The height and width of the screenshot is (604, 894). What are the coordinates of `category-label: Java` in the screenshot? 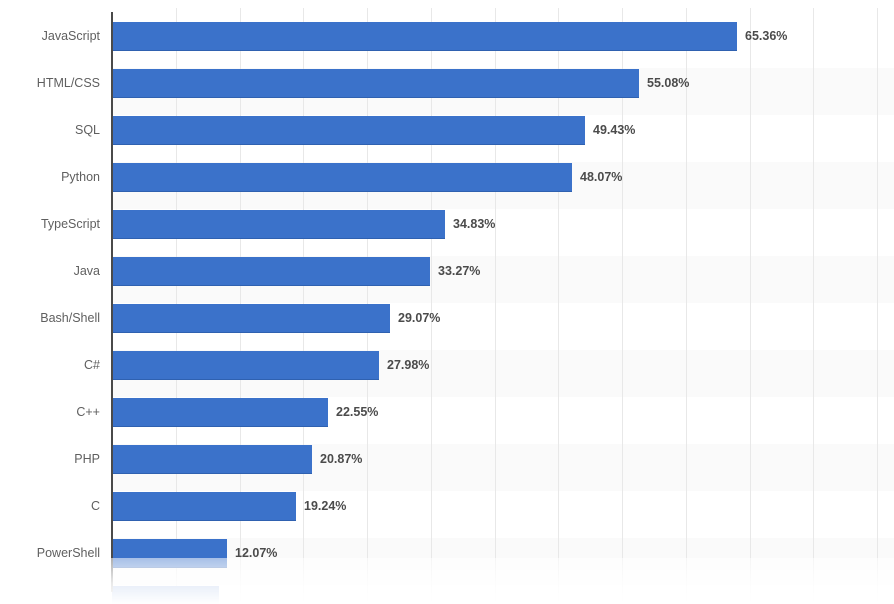 It's located at (86, 271).